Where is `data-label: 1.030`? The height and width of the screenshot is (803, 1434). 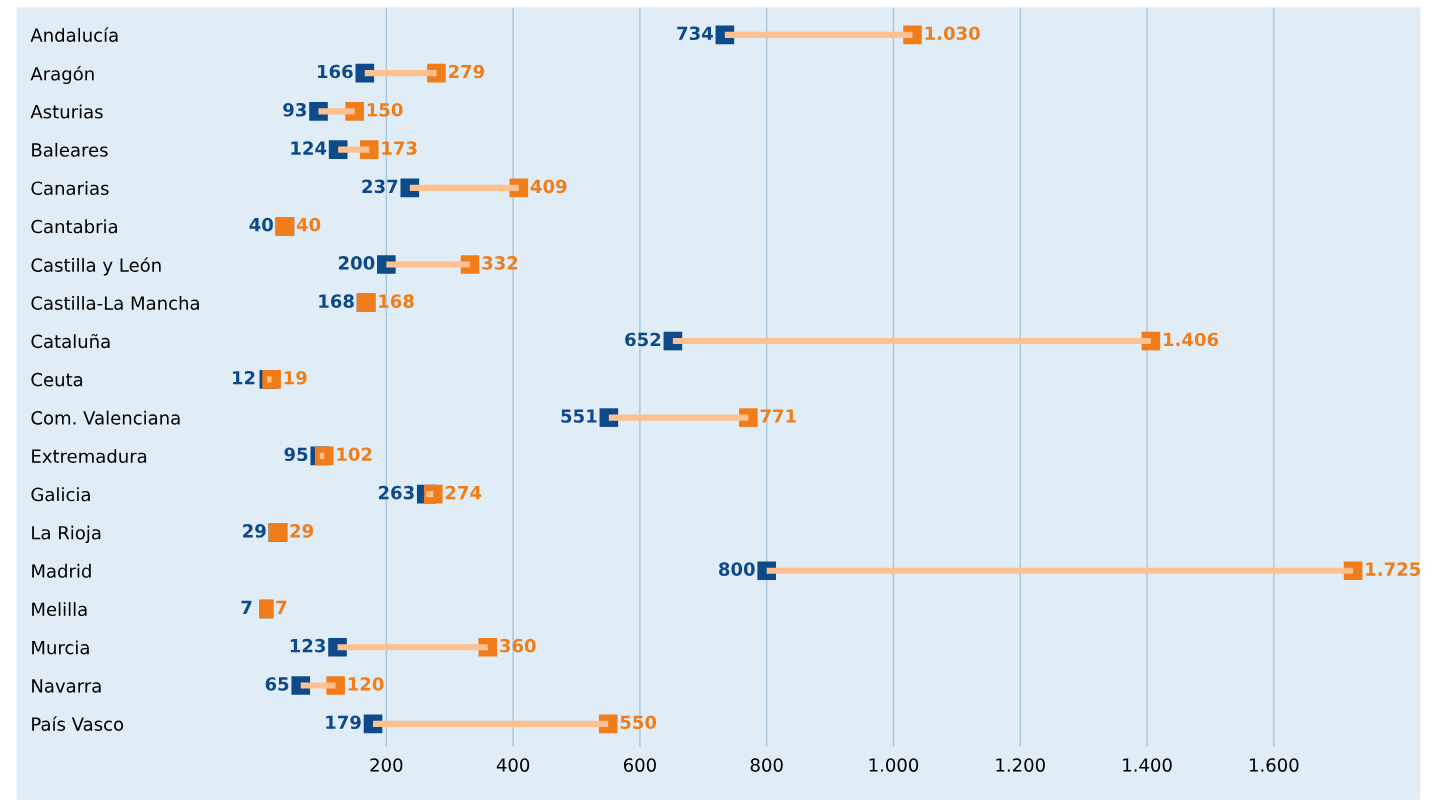
data-label: 1.030 is located at coordinates (952, 33).